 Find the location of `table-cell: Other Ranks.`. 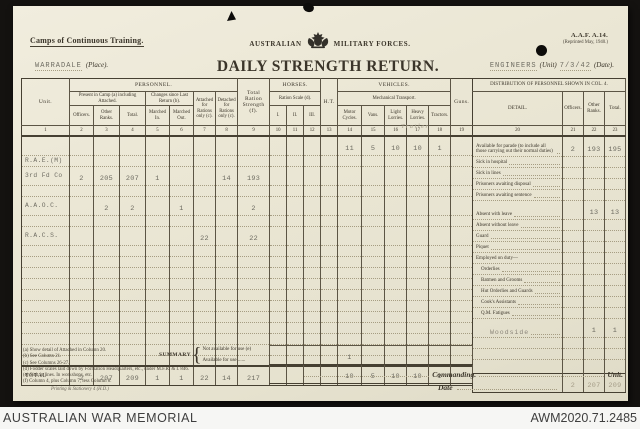

table-cell: Other Ranks. is located at coordinates (594, 108).